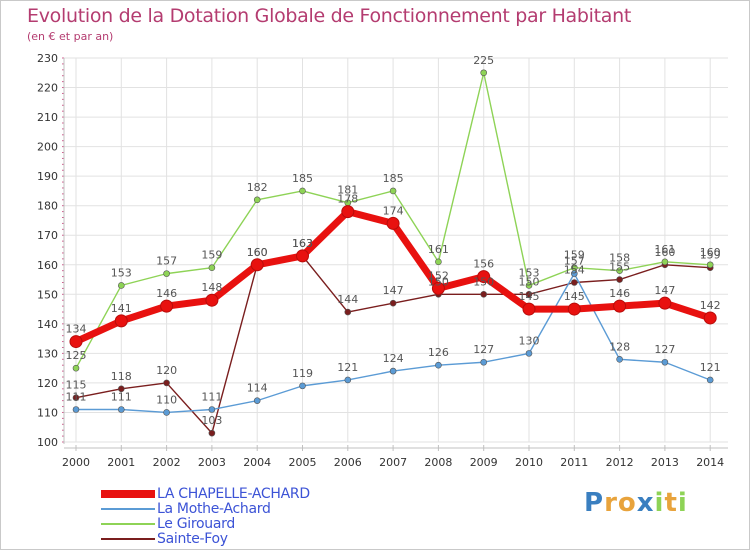  I want to click on y-tick-label: 210, so click(47, 117).